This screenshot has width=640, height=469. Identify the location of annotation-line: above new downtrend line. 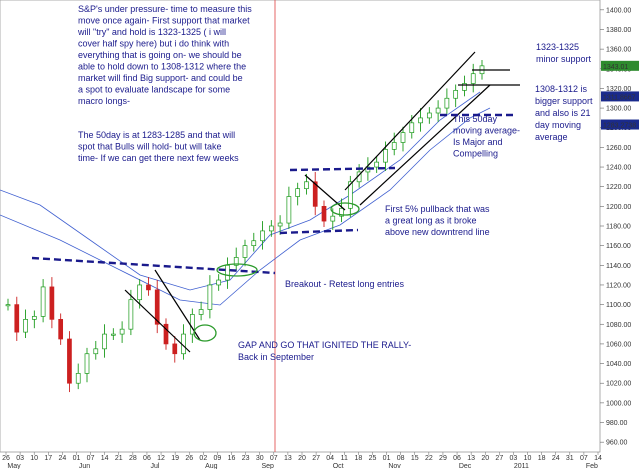
(437, 232).